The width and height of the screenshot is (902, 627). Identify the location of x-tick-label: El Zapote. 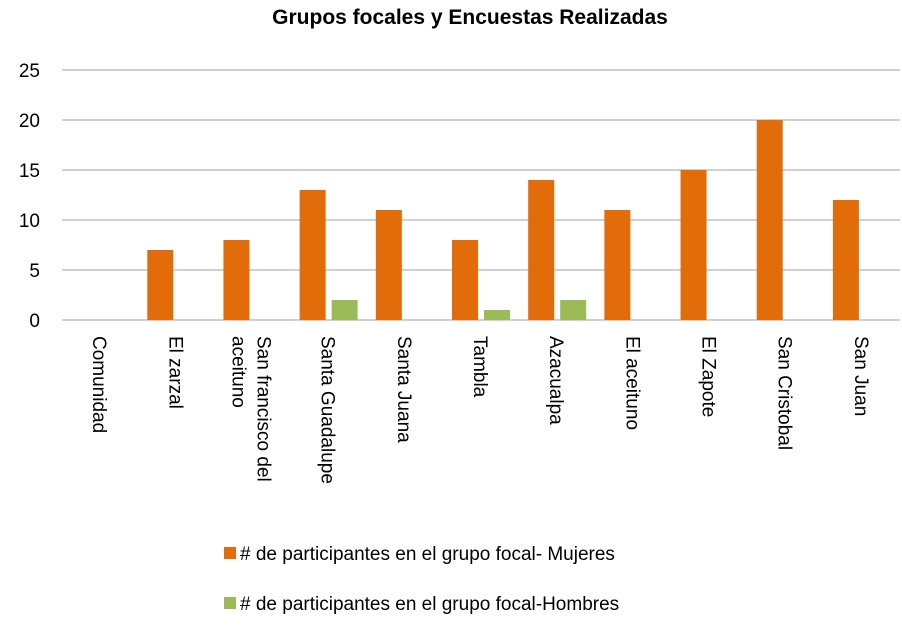
(708, 376).